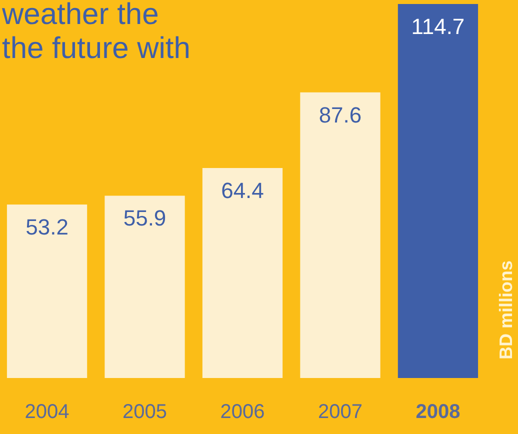  What do you see at coordinates (340, 412) in the screenshot?
I see `x-tick-label: 2007` at bounding box center [340, 412].